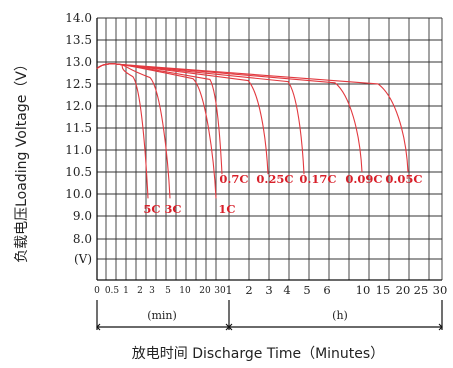  What do you see at coordinates (182, 119) in the screenshot?
I see `curve-0_25C` at bounding box center [182, 119].